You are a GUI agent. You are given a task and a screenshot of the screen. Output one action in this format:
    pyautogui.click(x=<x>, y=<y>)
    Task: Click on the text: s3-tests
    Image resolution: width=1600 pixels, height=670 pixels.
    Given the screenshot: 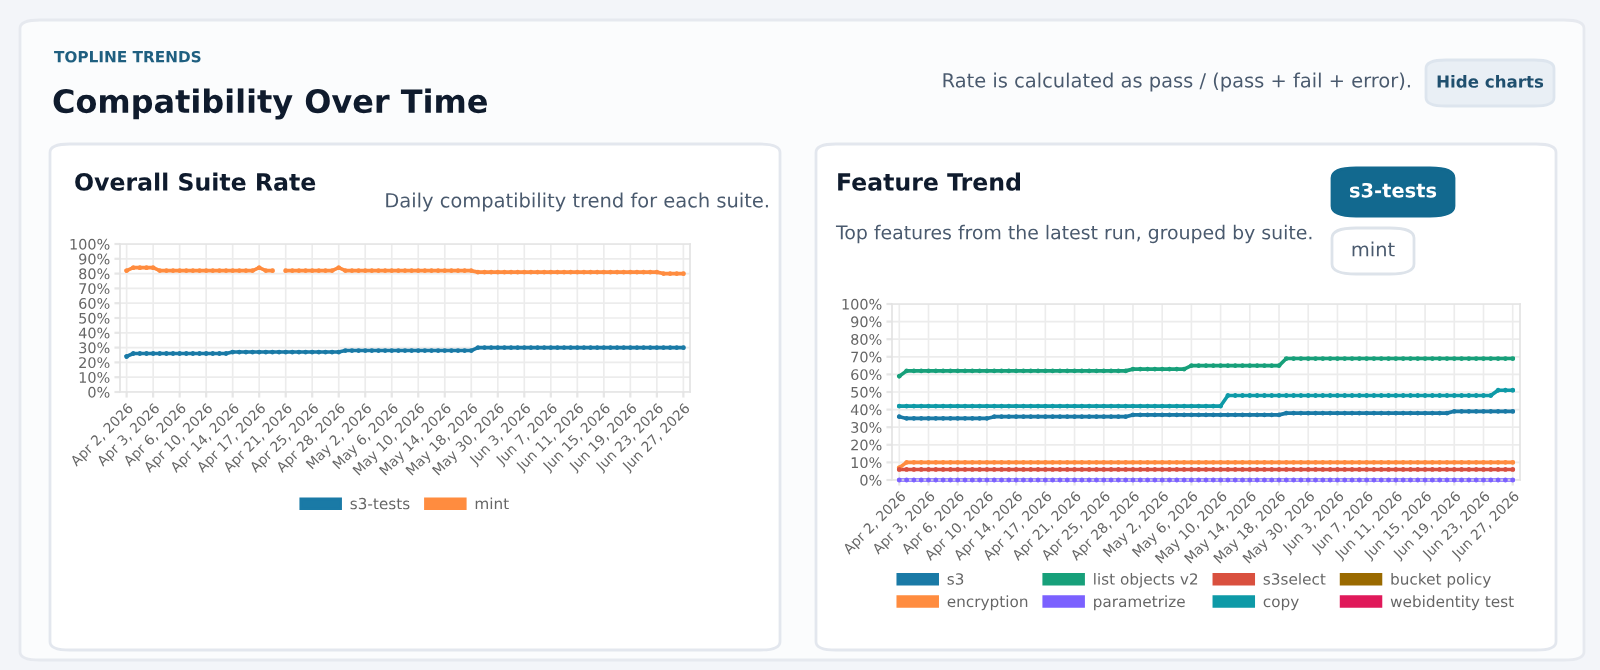 What is the action you would take?
    pyautogui.click(x=1393, y=190)
    